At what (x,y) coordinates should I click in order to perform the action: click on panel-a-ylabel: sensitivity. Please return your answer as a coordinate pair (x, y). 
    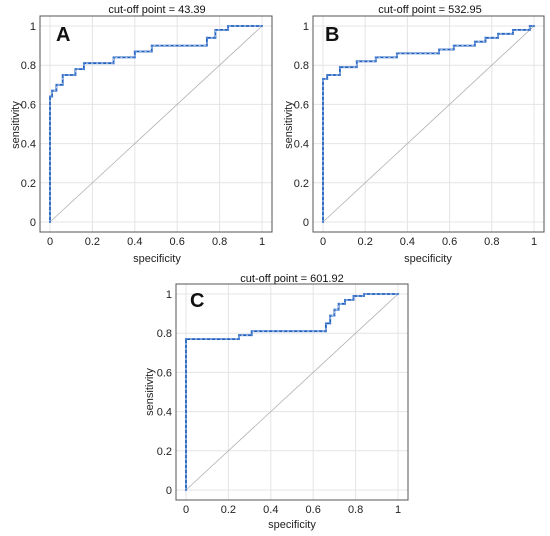
    Looking at the image, I should click on (16, 125).